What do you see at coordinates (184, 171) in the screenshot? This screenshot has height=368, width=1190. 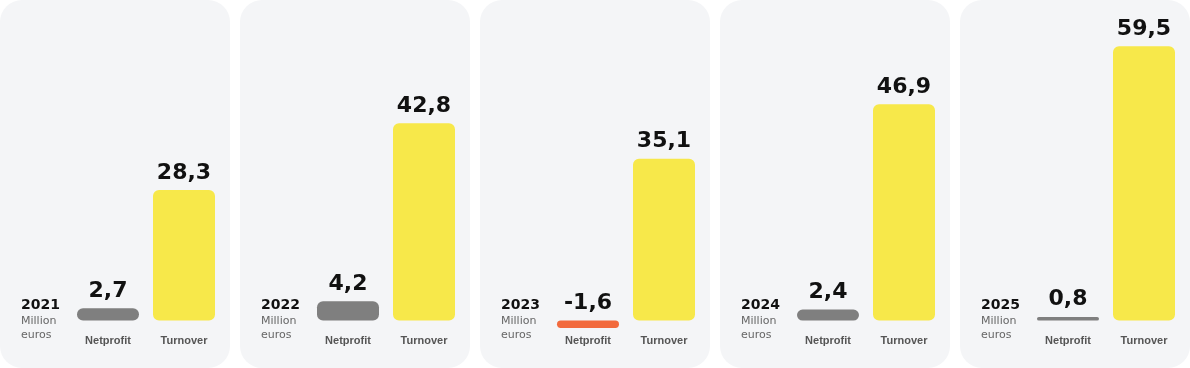 I see `data-label: 28,3` at bounding box center [184, 171].